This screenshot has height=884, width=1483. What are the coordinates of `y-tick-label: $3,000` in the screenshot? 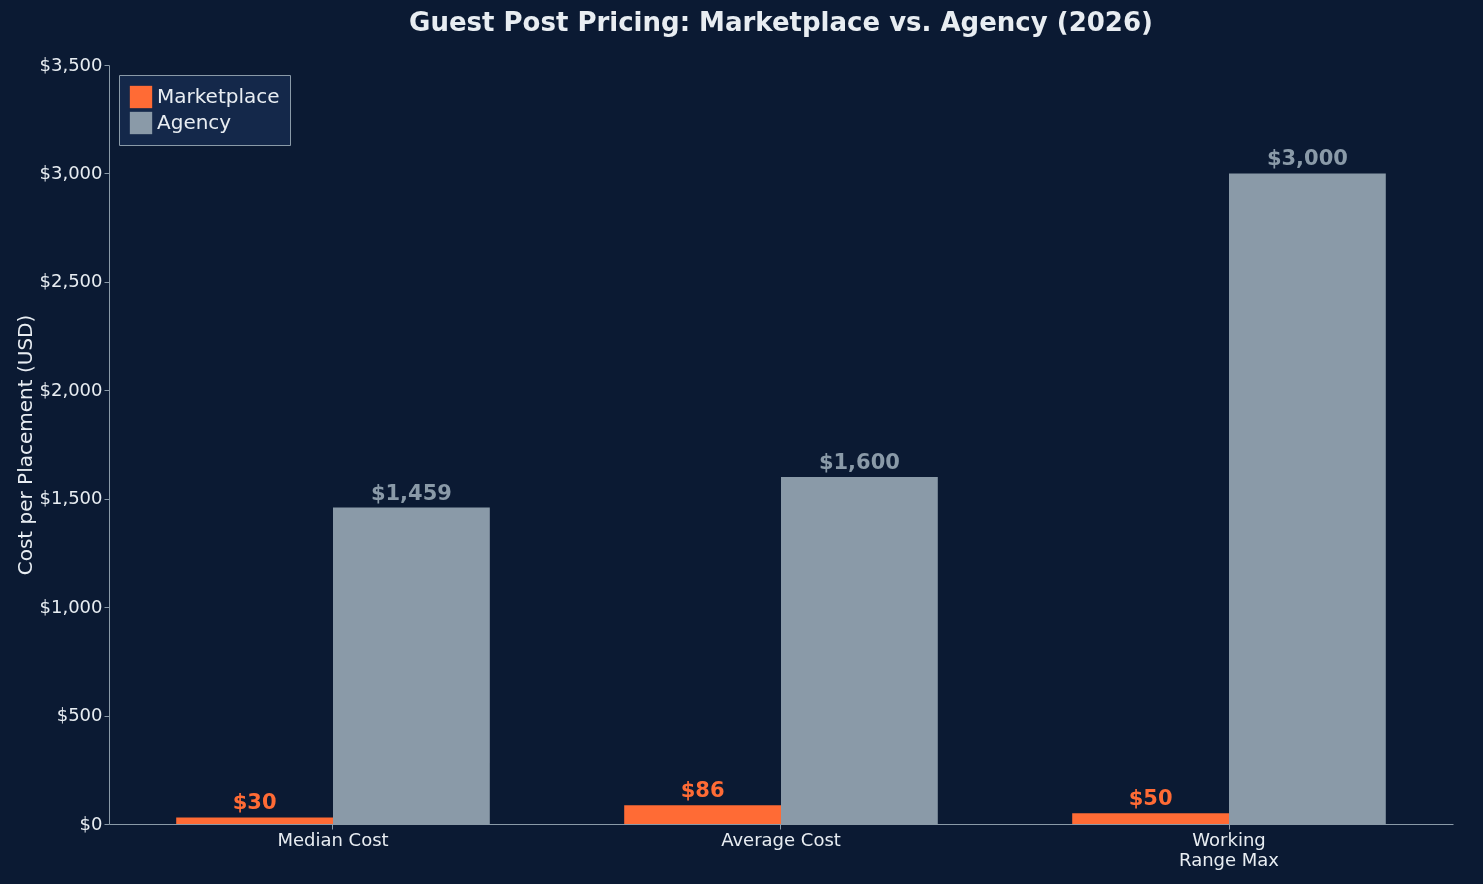 It's located at (71, 172).